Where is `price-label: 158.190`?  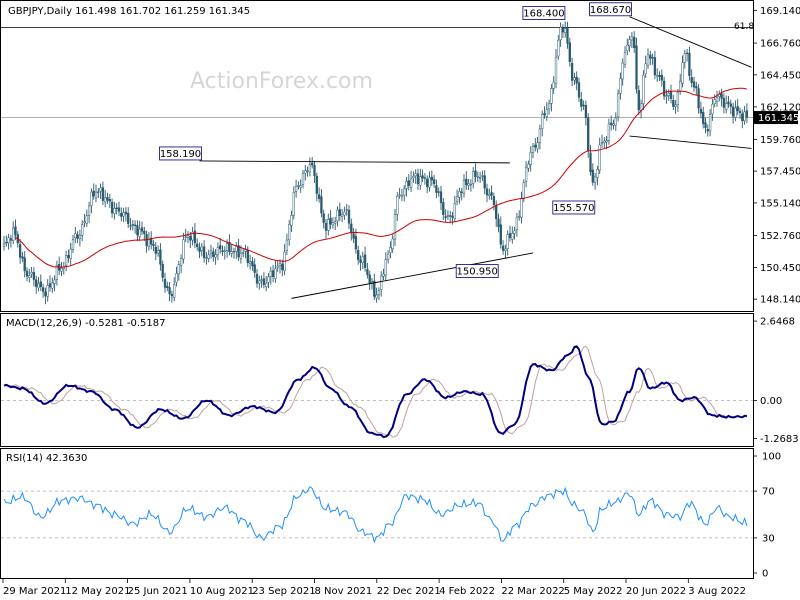 price-label: 158.190 is located at coordinates (180, 153).